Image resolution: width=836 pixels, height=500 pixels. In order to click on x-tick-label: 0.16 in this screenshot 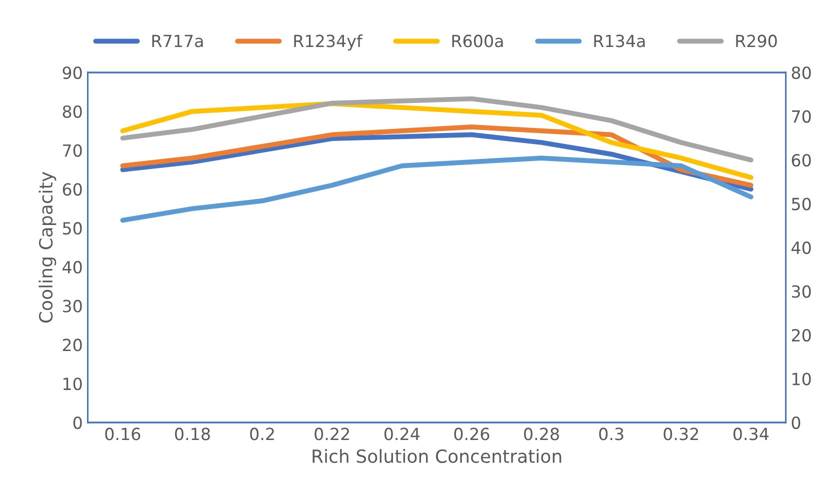, I will do `click(122, 434)`.